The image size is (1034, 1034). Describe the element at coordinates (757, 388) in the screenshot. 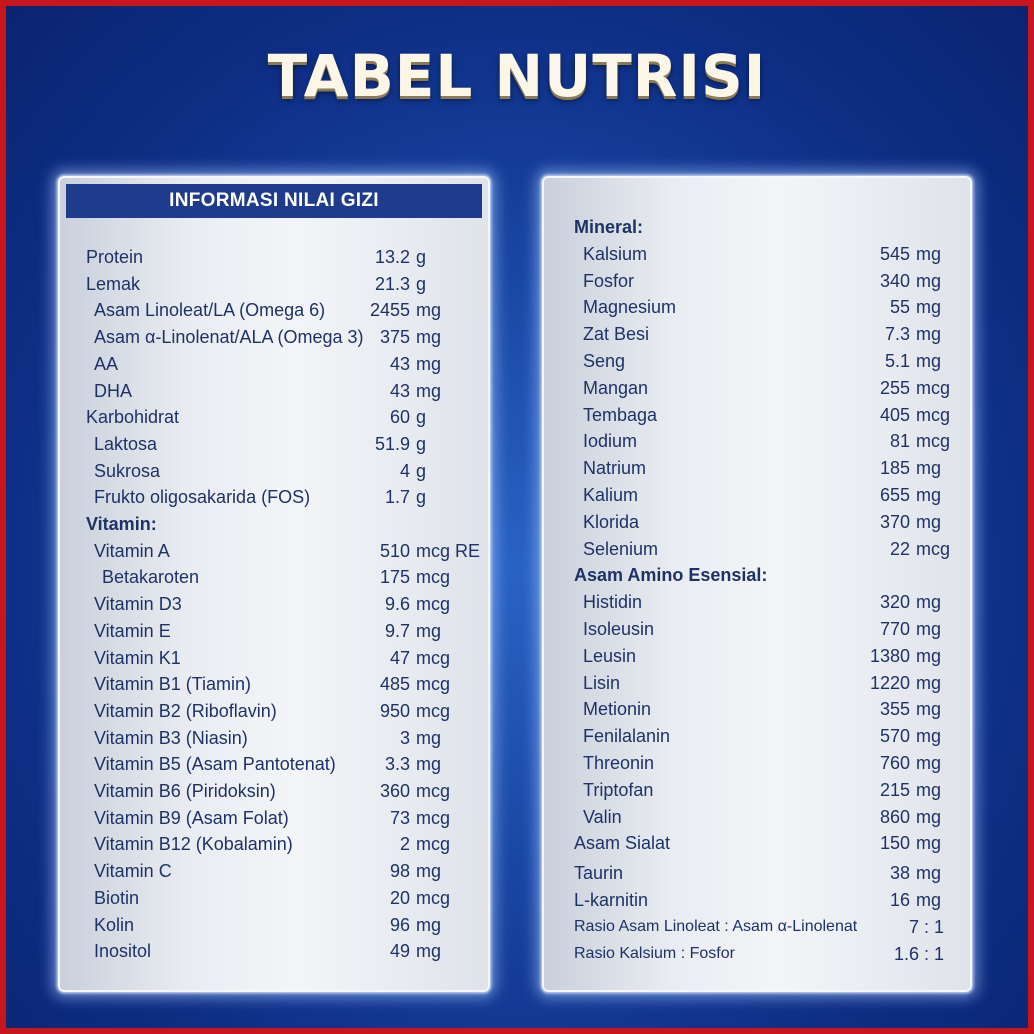

I see `nutrient-row: Mangan 255 mcg` at that location.